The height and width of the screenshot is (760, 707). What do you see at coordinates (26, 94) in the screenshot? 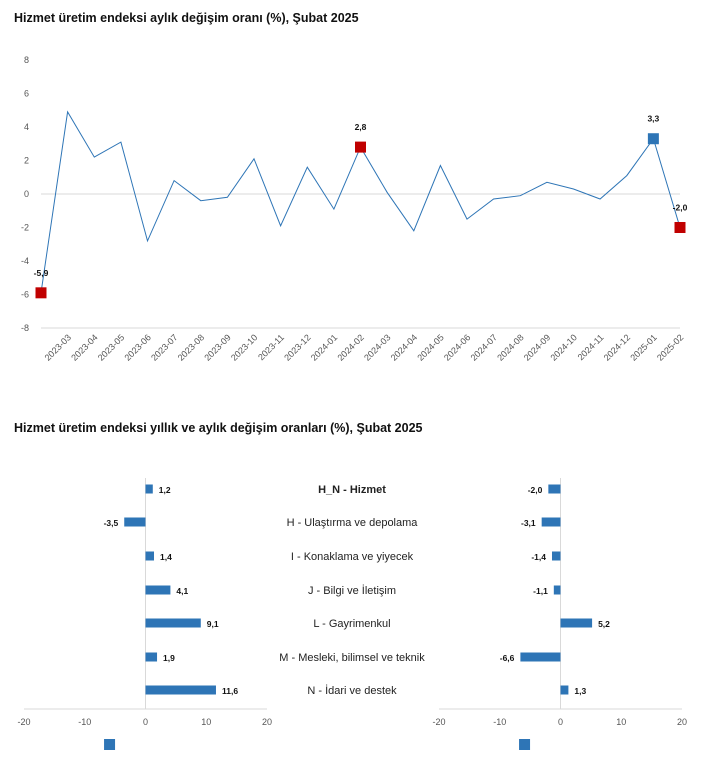
I see `y-tick-label: 6` at bounding box center [26, 94].